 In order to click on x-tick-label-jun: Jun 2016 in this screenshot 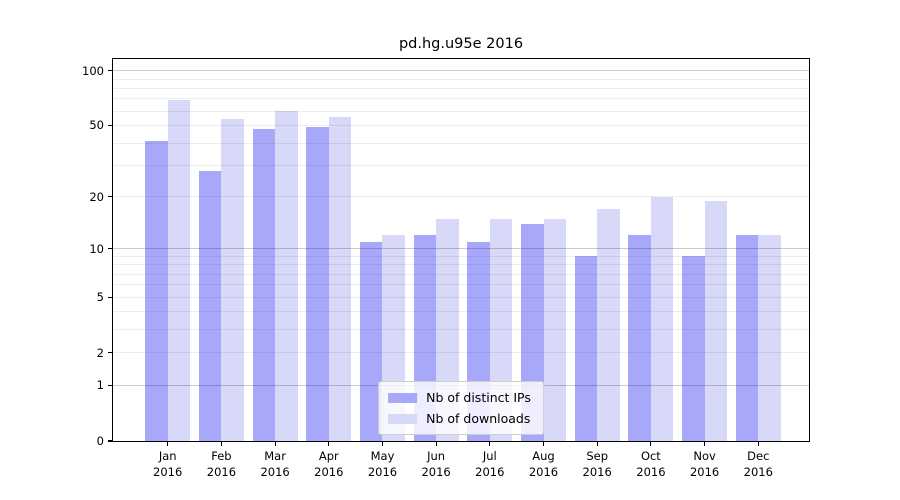, I will do `click(436, 464)`.